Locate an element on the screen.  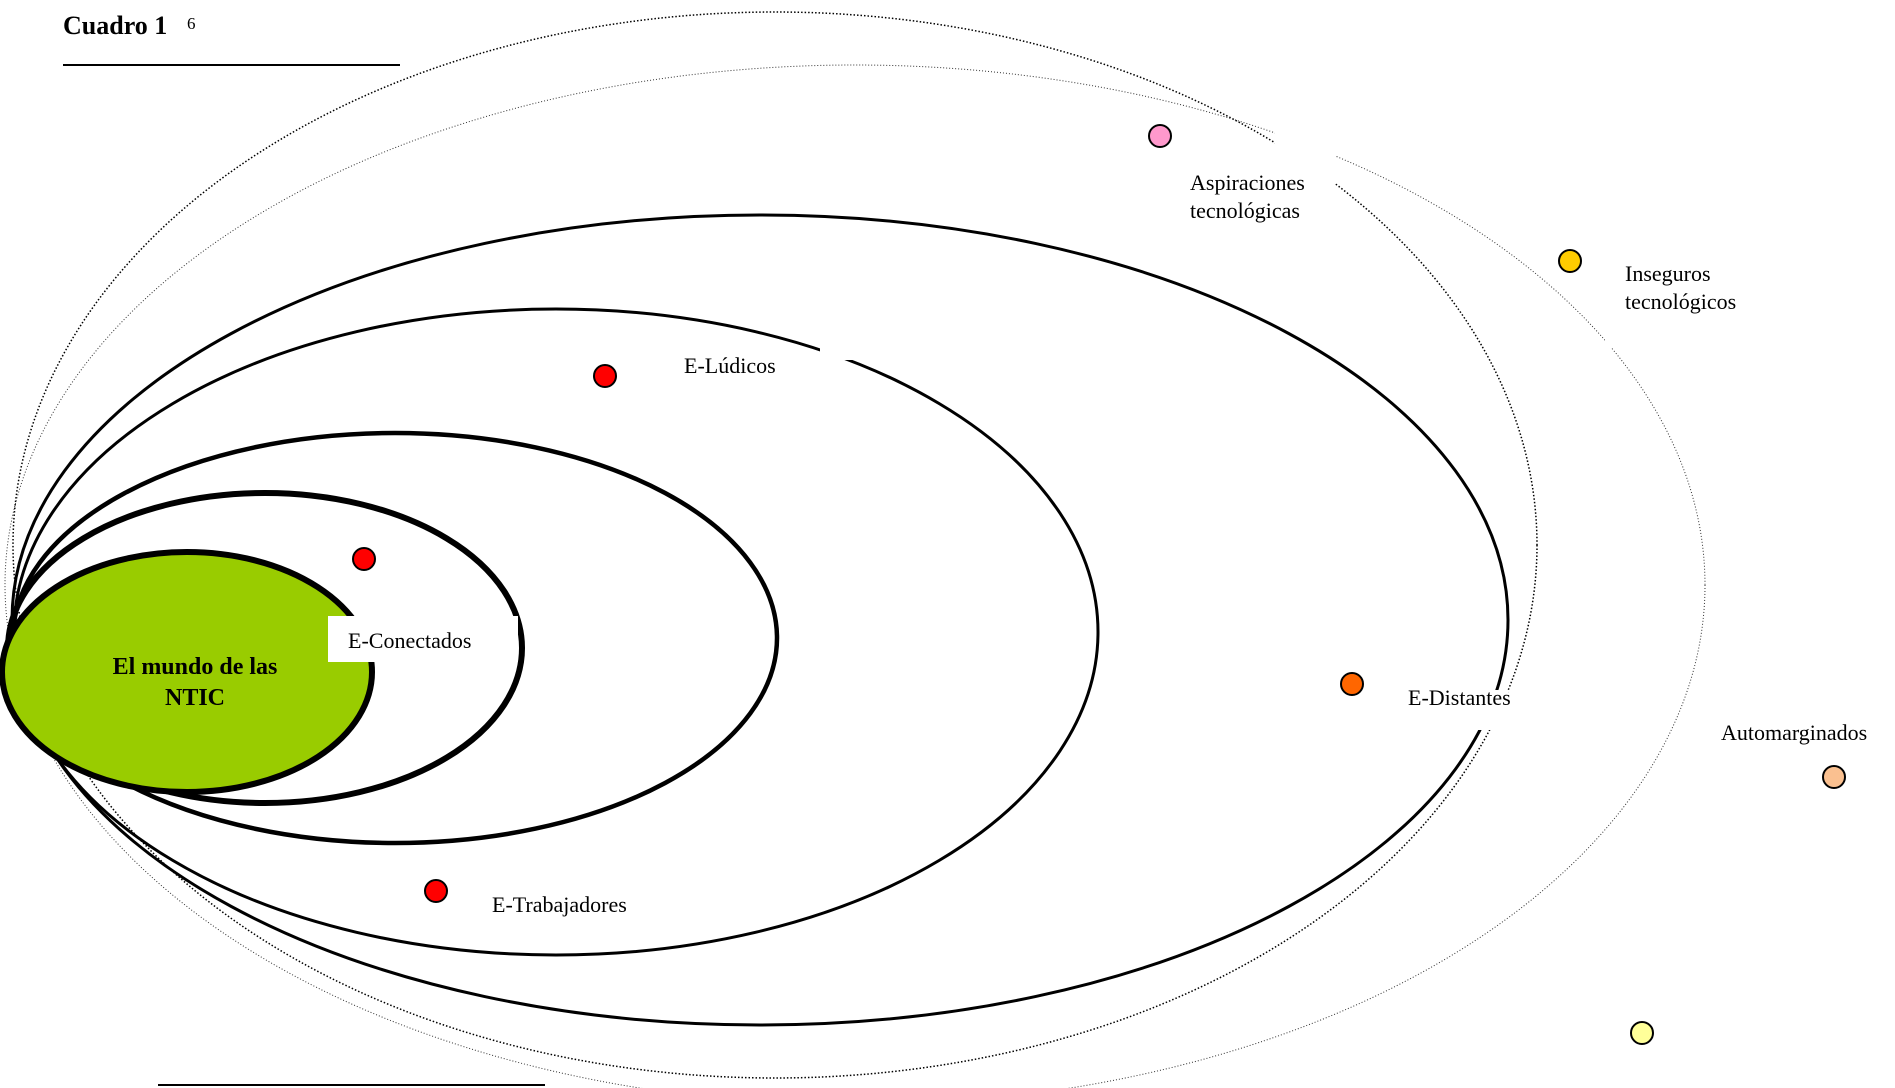
core-label-line2: NTIC is located at coordinates (195, 698).